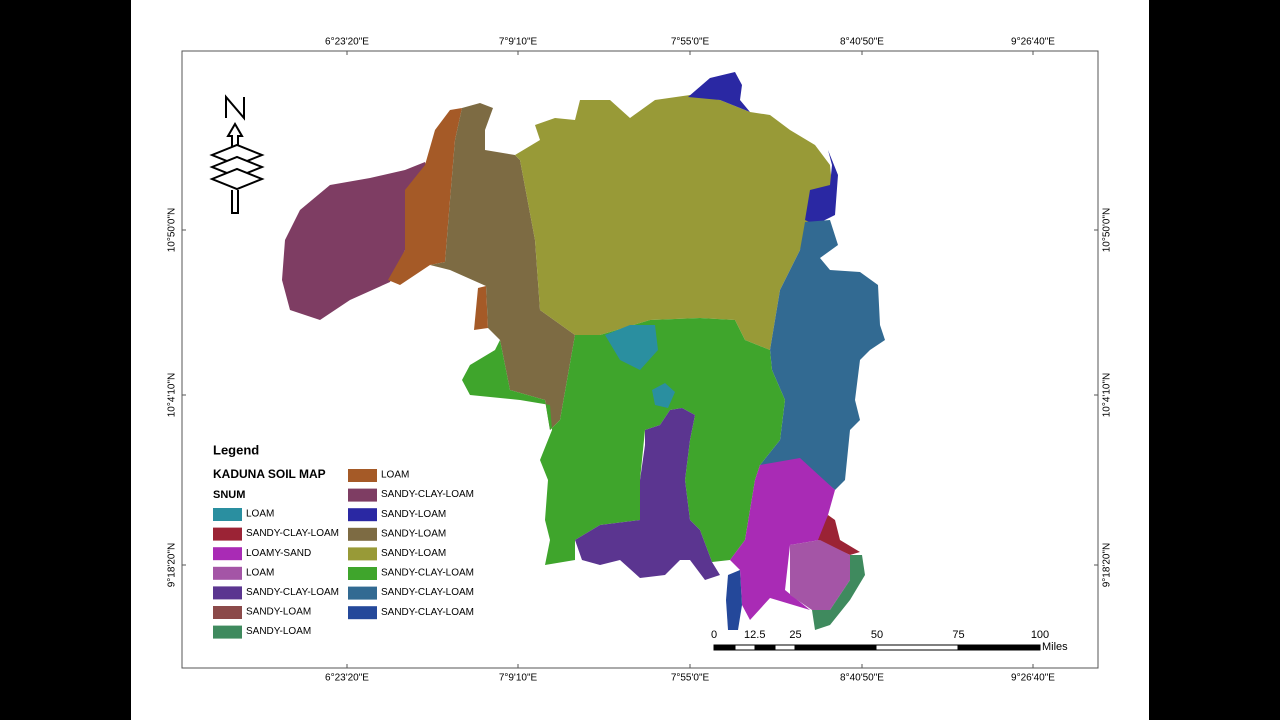  Describe the element at coordinates (235, 107) in the screenshot. I see `north-letter` at that location.